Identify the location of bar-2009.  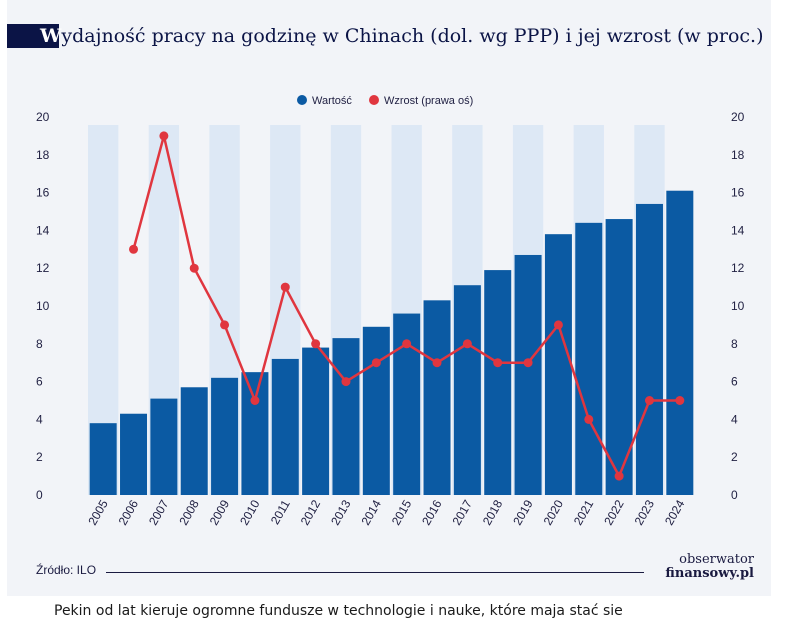
(225, 436).